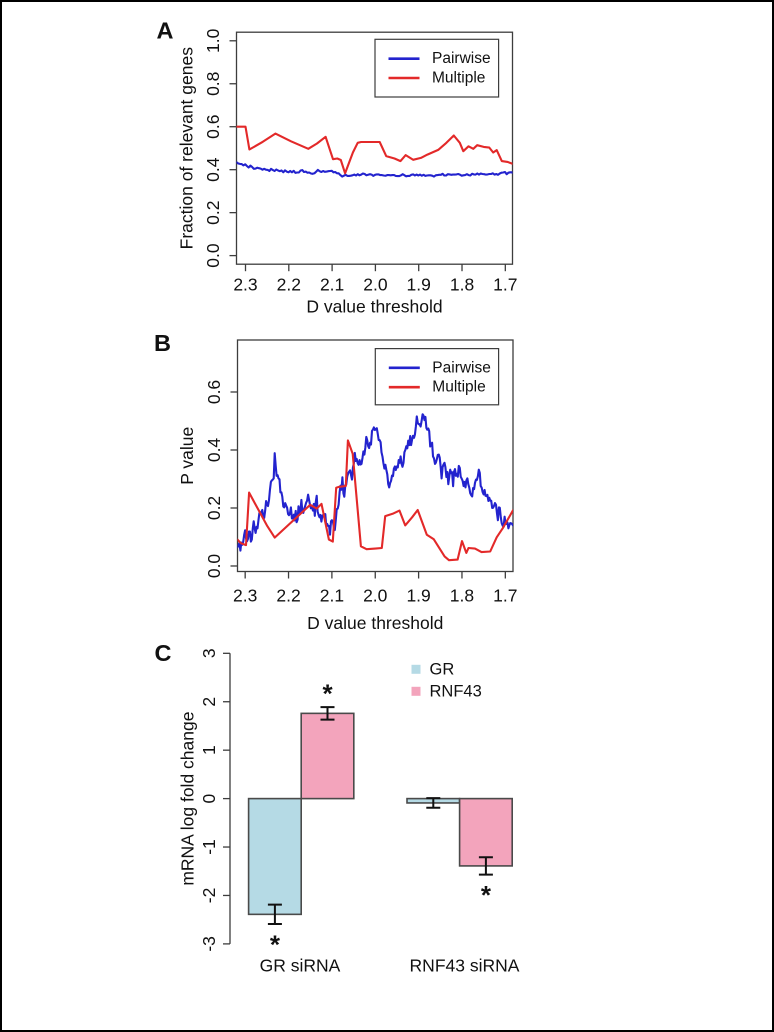 This screenshot has height=1032, width=774. What do you see at coordinates (416, 691) in the screenshot?
I see `legend-rnf43-swatch` at bounding box center [416, 691].